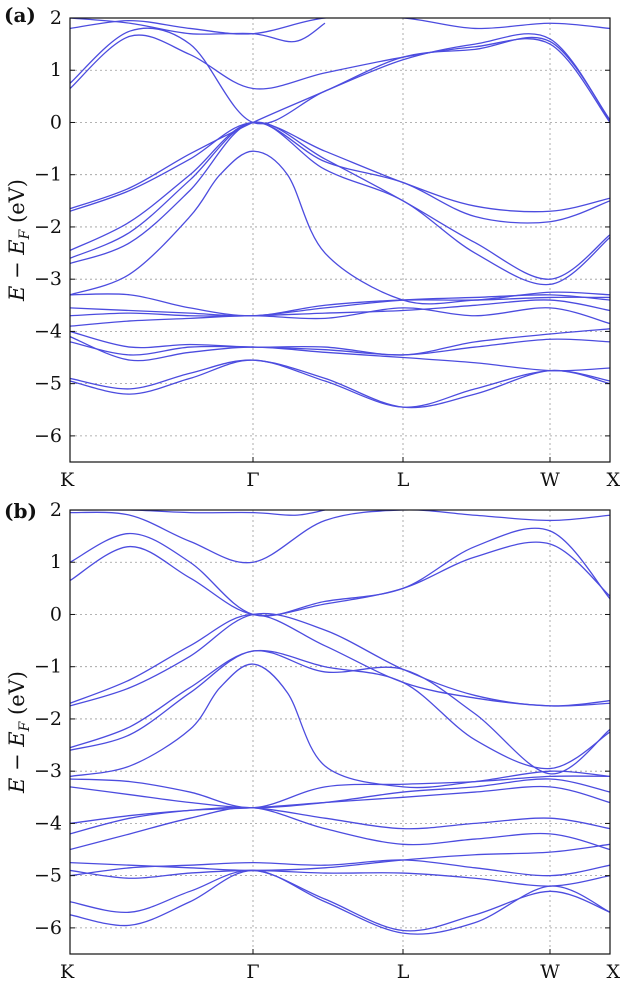  Describe the element at coordinates (56, 70) in the screenshot. I see `panel-a-y-tick-label: 1` at that location.